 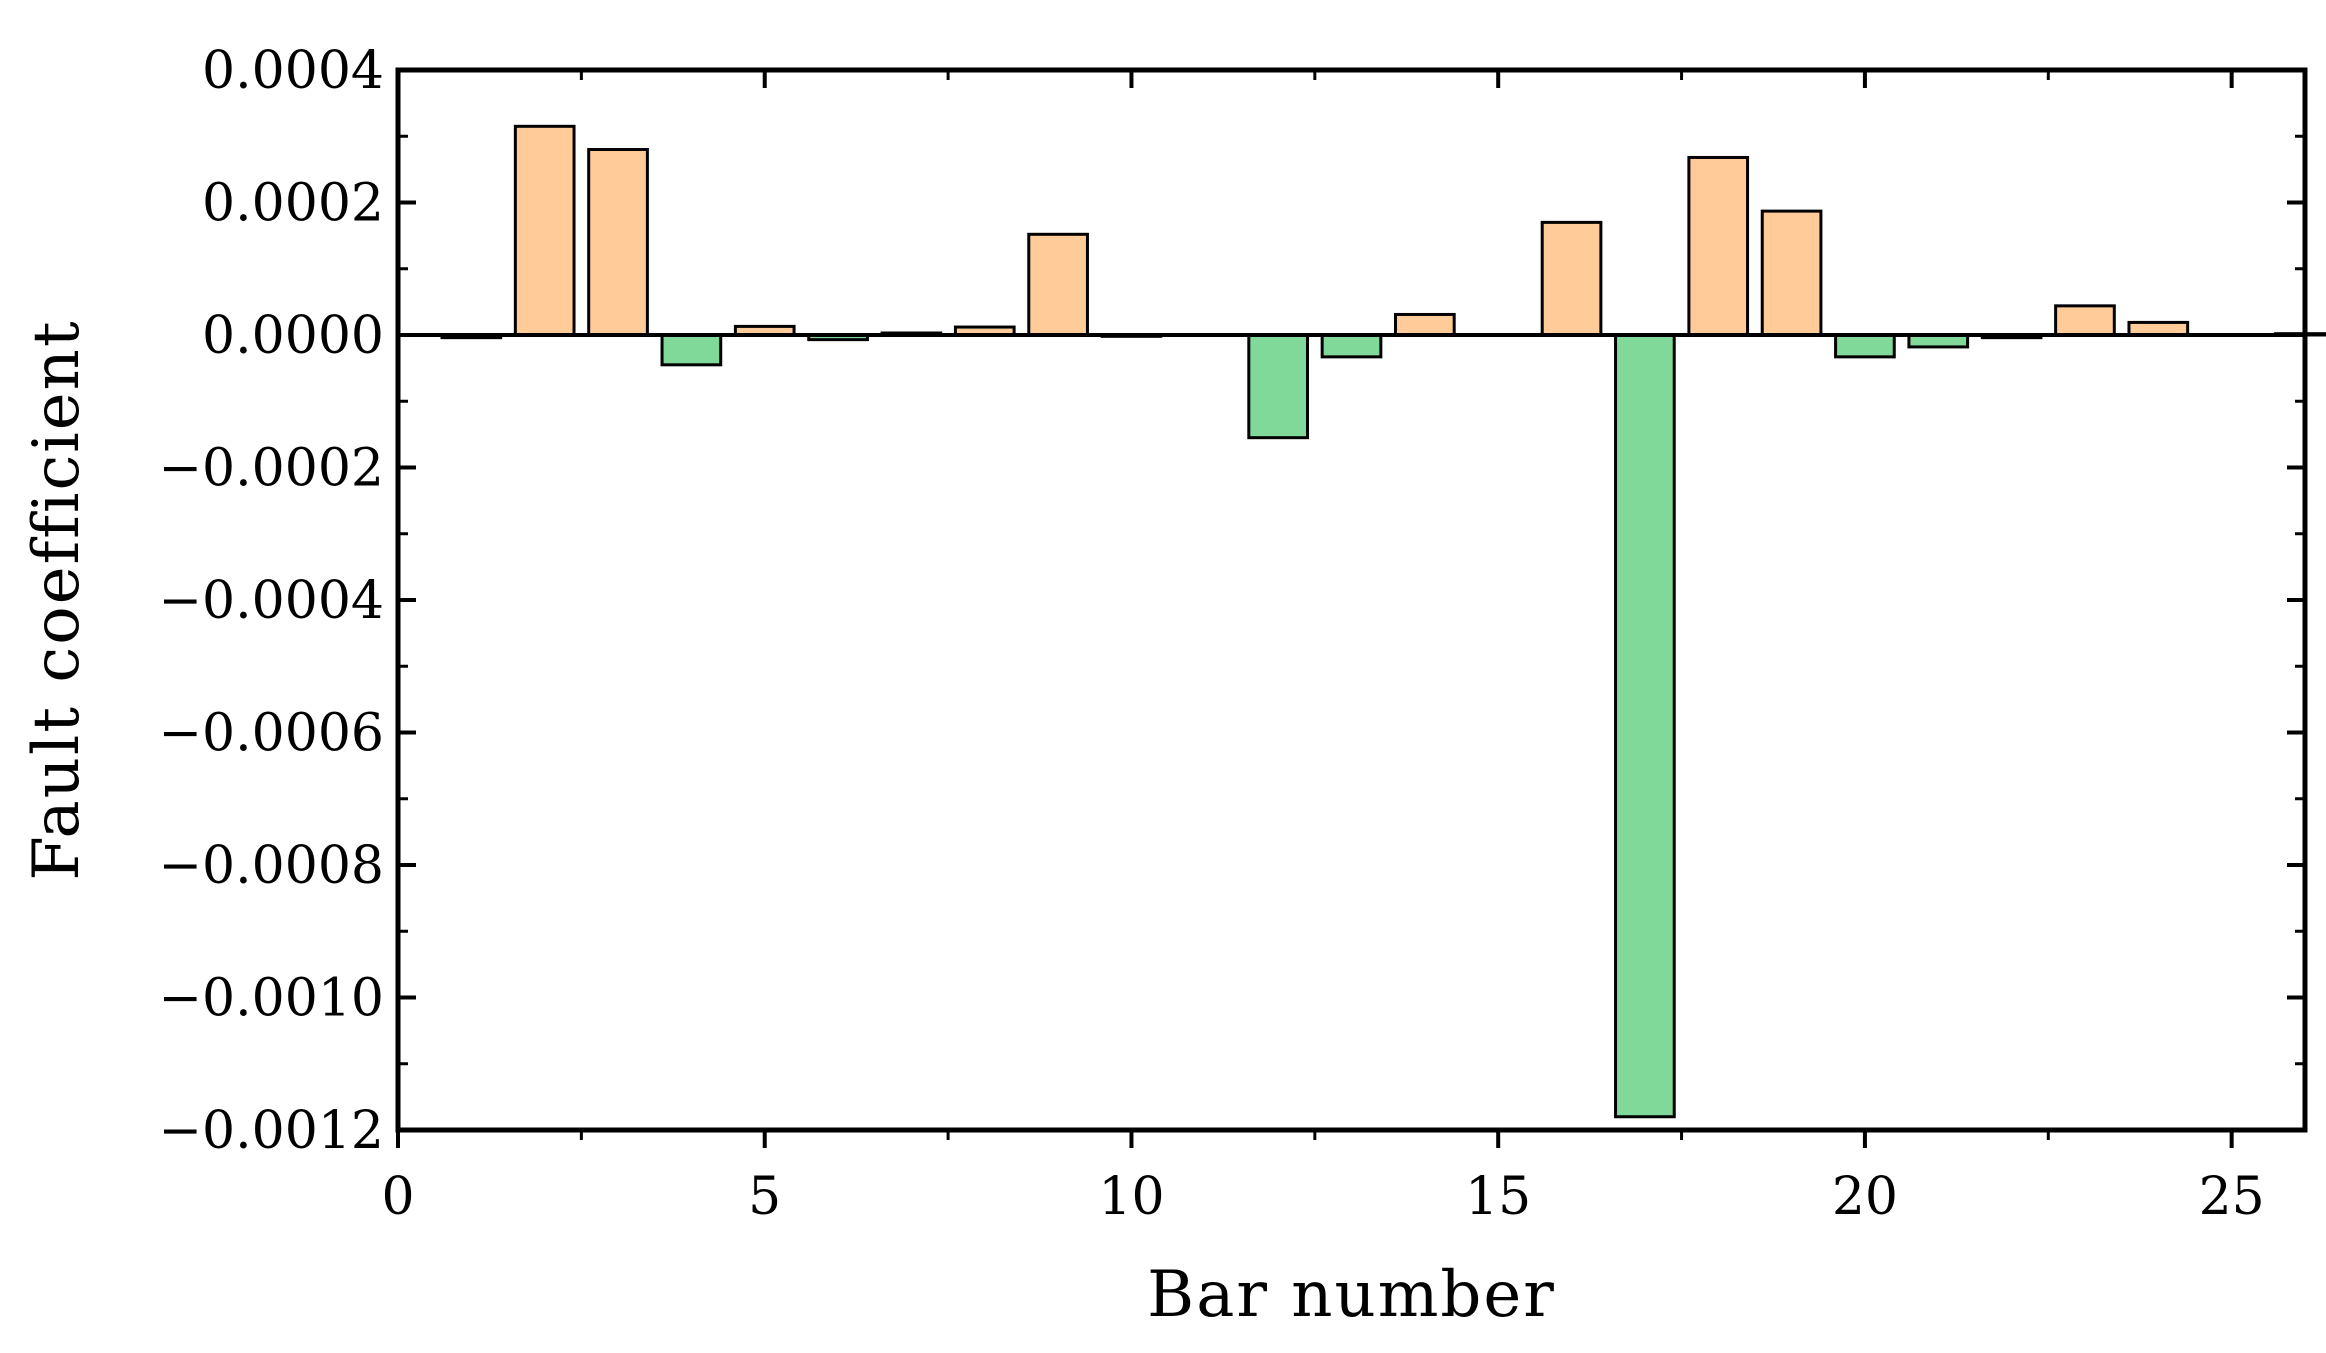 I want to click on x-tick-label: 15, so click(x=1498, y=1197).